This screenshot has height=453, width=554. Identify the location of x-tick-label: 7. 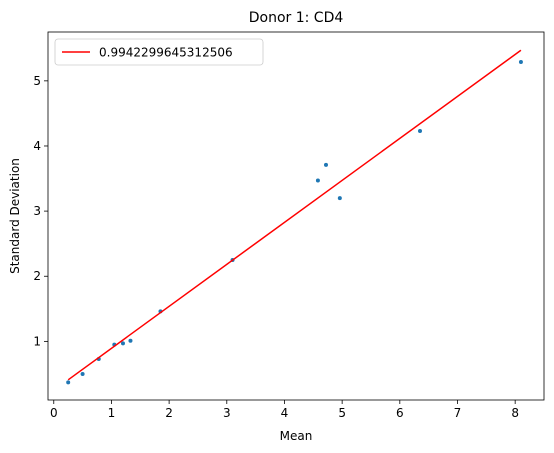
(458, 413).